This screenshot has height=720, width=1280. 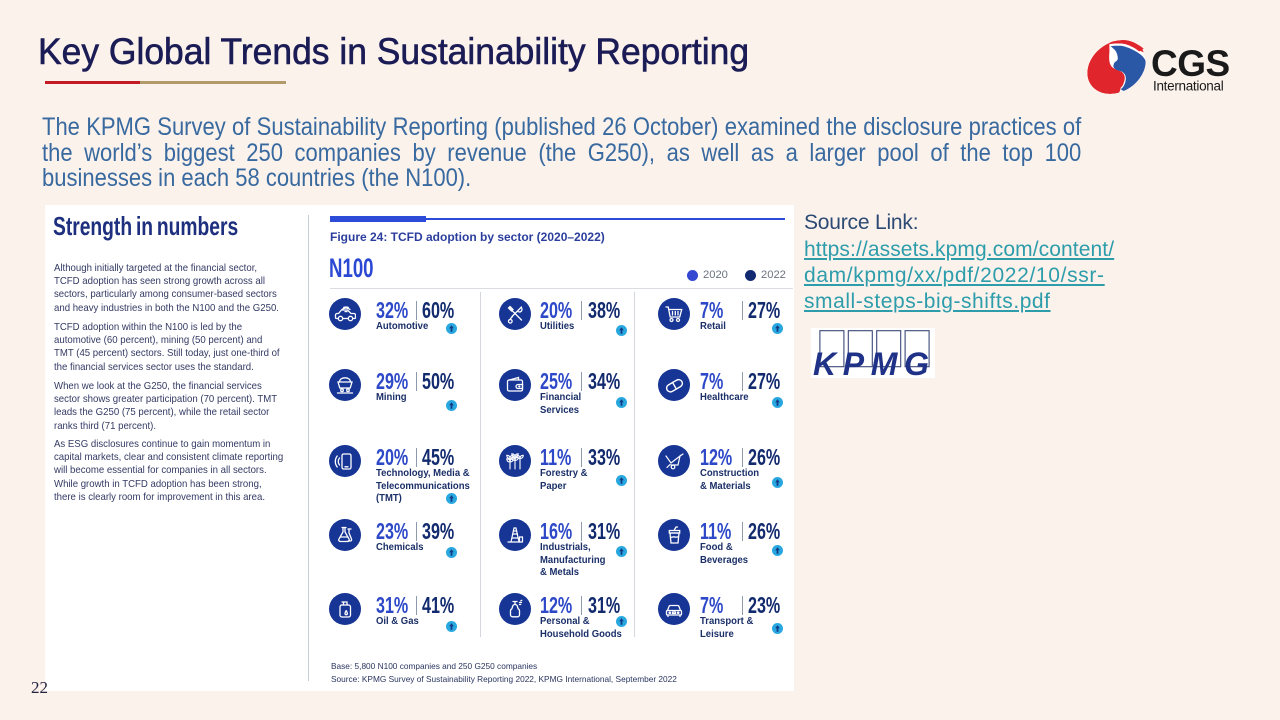 I want to click on svg-text: KPMG, so click(x=871, y=362).